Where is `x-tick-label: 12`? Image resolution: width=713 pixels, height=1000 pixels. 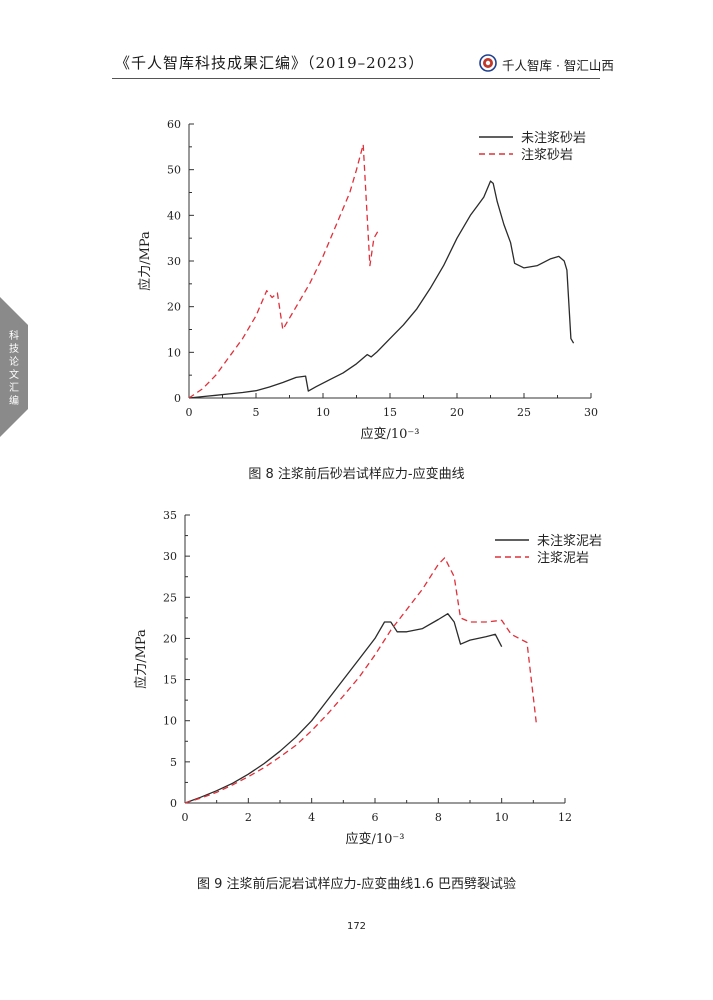
x-tick-label: 12 is located at coordinates (565, 817).